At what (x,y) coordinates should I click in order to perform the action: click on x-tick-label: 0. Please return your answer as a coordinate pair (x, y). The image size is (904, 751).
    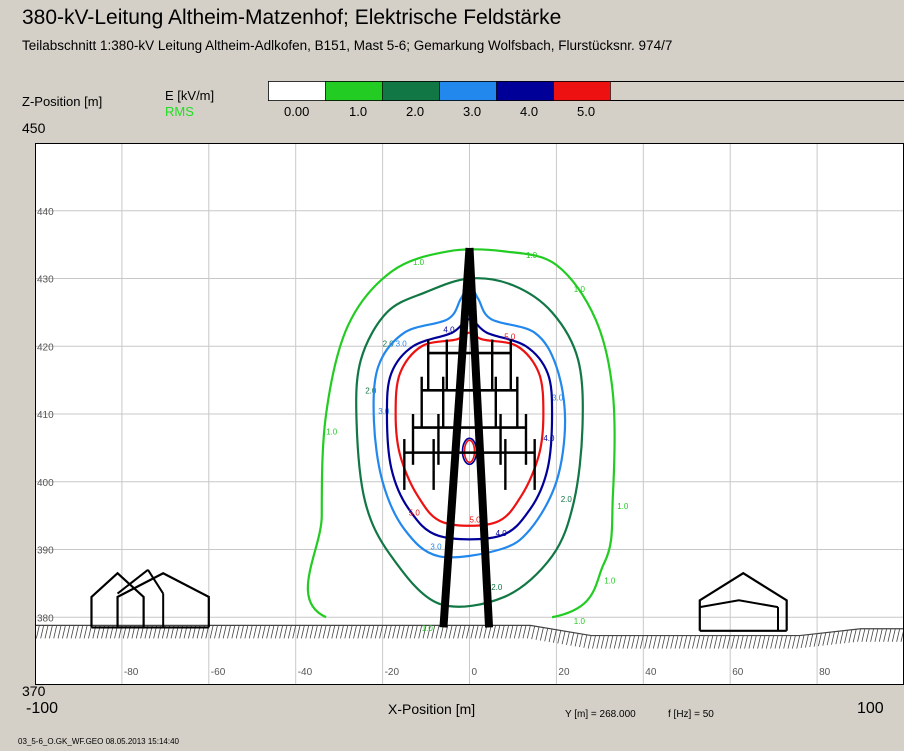
    Looking at the image, I should click on (475, 672).